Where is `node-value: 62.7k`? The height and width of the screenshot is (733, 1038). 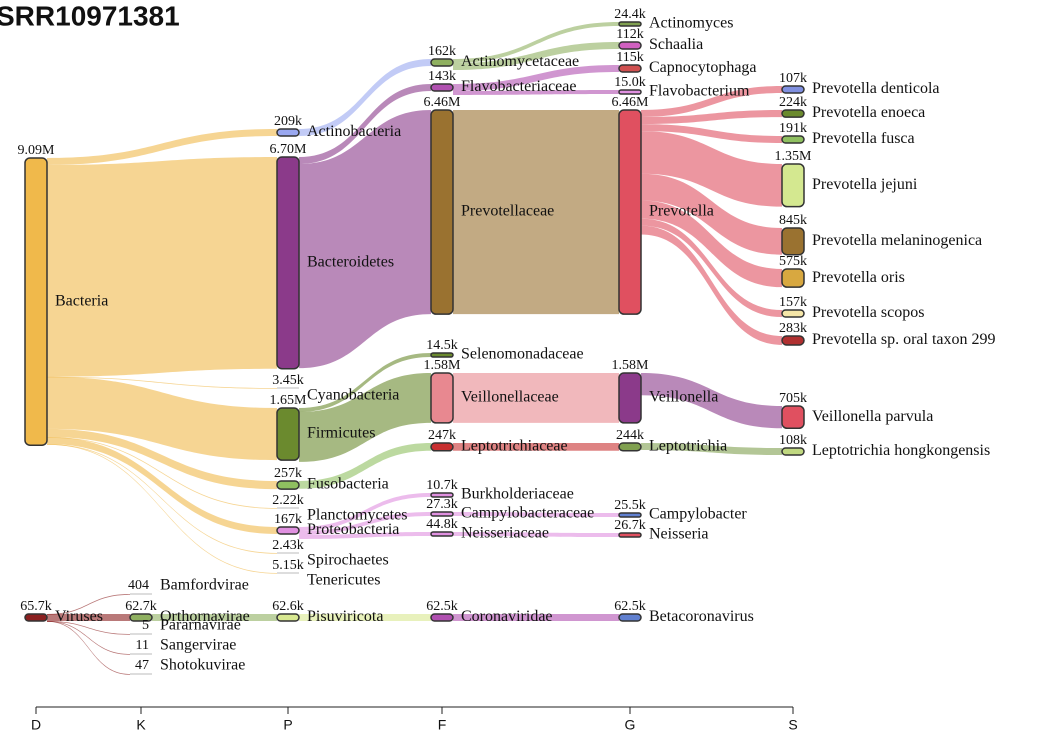 node-value: 62.7k is located at coordinates (141, 606).